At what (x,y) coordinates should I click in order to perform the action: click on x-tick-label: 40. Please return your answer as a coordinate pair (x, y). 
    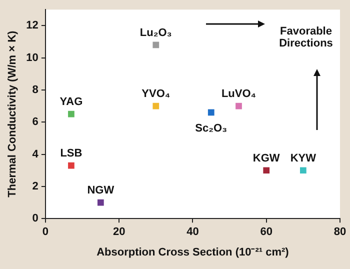
    Looking at the image, I should click on (192, 232).